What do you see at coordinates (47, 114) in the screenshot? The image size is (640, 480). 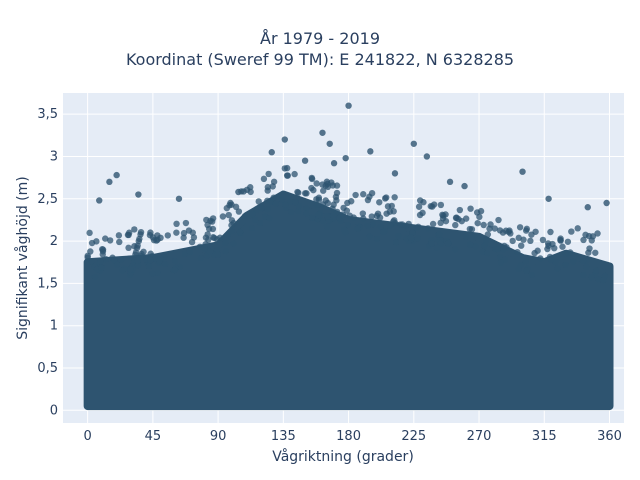 I see `y-tick-label: 3,5` at bounding box center [47, 114].